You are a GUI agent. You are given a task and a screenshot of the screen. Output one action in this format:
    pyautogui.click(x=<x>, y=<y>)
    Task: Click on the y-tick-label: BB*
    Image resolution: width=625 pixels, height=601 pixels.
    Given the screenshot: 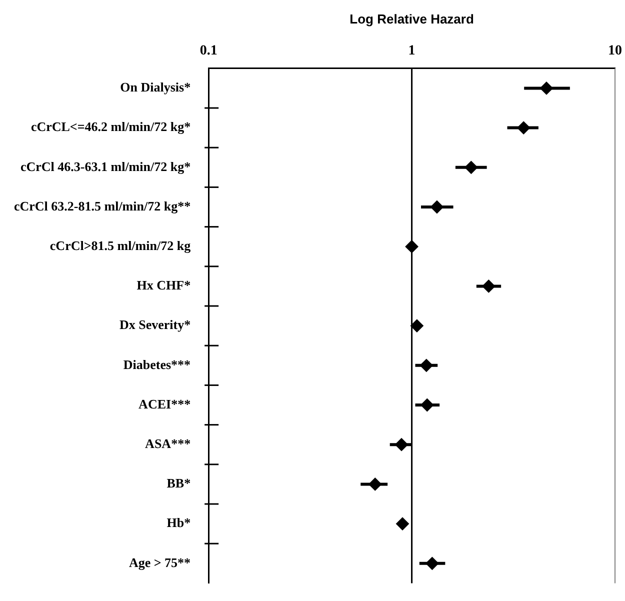 What is the action you would take?
    pyautogui.click(x=178, y=483)
    